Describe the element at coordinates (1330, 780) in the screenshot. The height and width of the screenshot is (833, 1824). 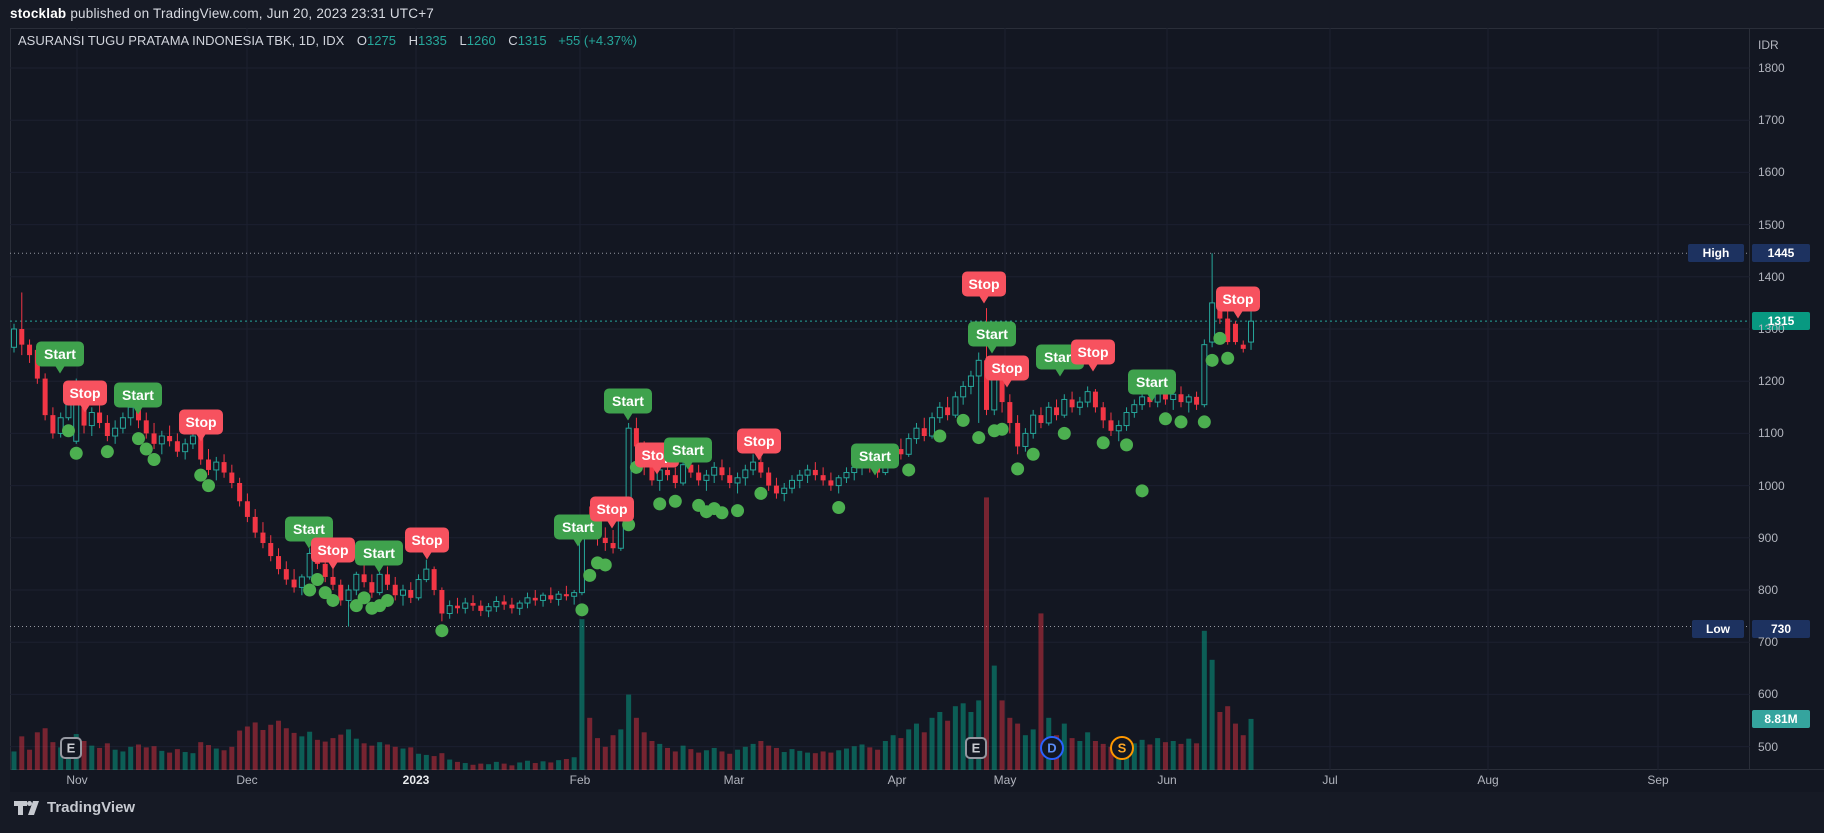
I see `month-tick-label: Jul` at that location.